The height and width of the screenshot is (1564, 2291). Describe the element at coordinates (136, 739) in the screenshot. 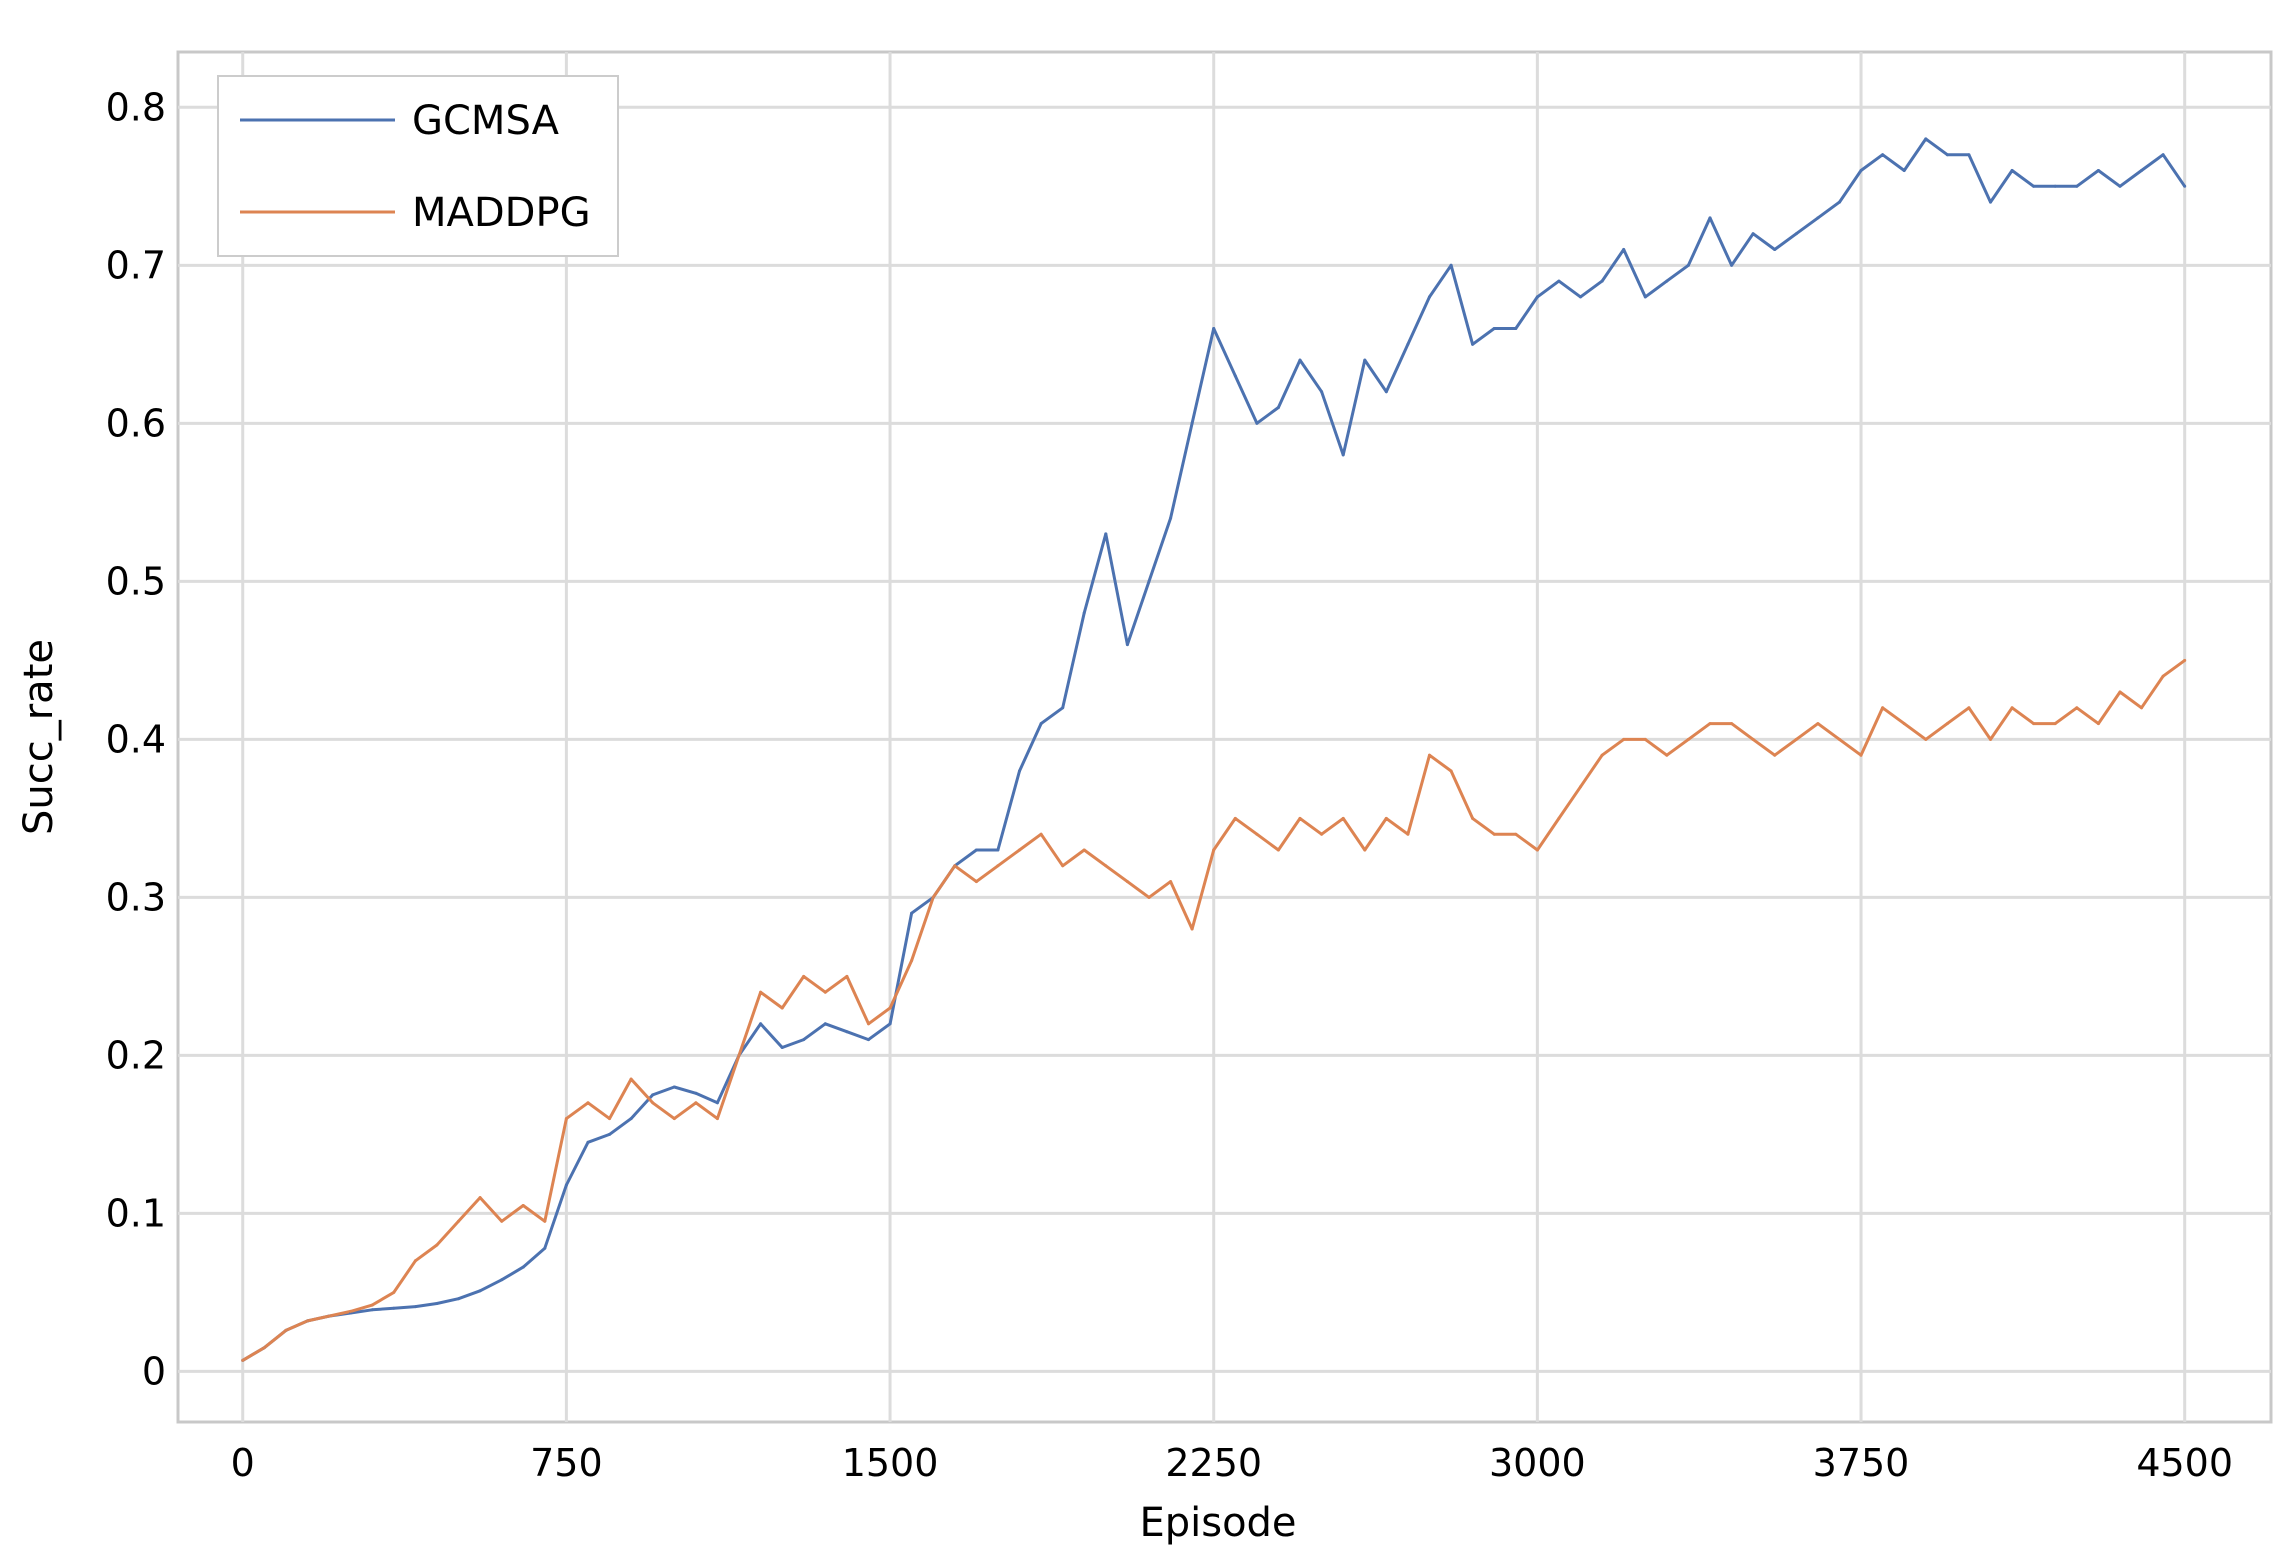

I see `y-tick-label: 0.4` at that location.